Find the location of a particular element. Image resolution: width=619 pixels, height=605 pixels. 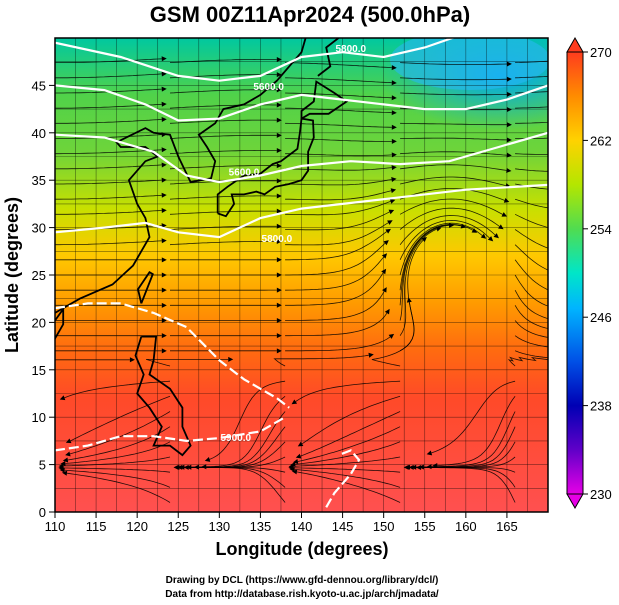

y-tick-label: 15 is located at coordinates (39, 370).